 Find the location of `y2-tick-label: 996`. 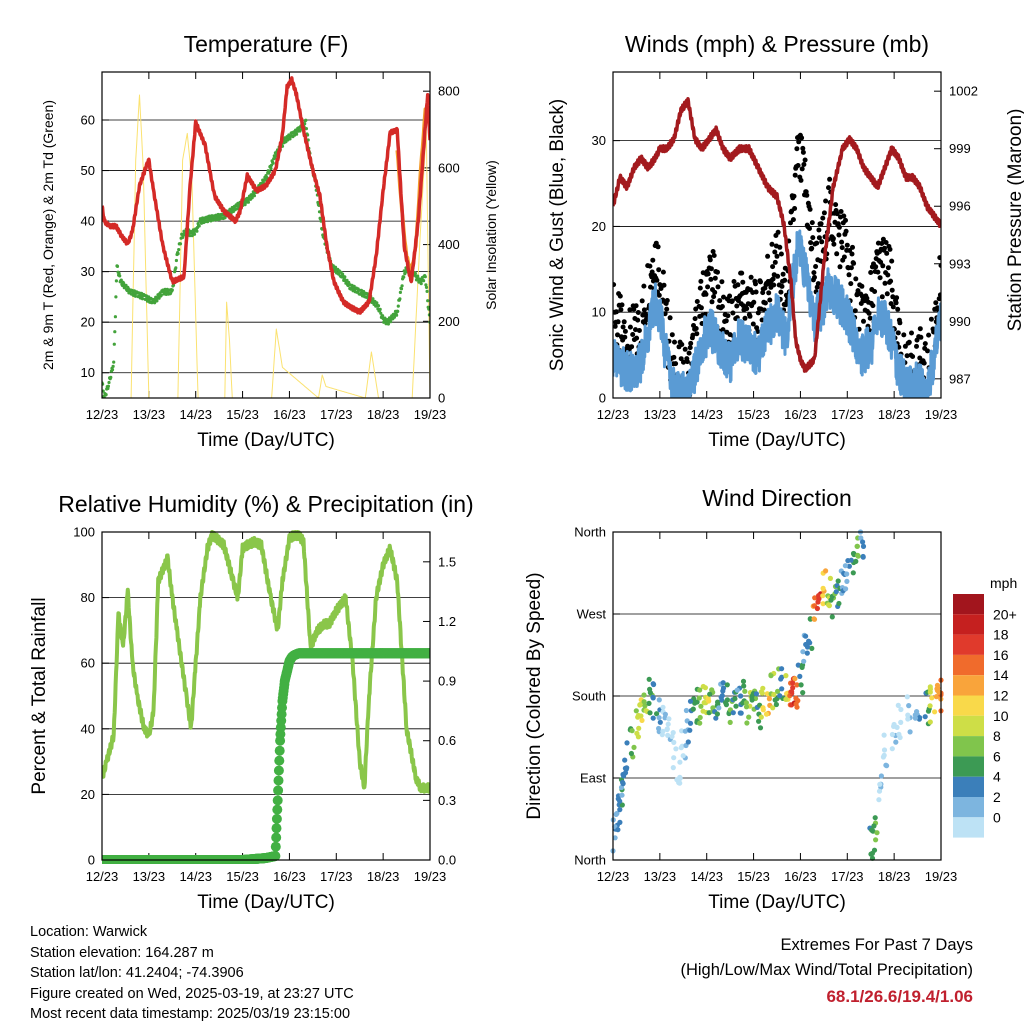

y2-tick-label: 996 is located at coordinates (960, 206).